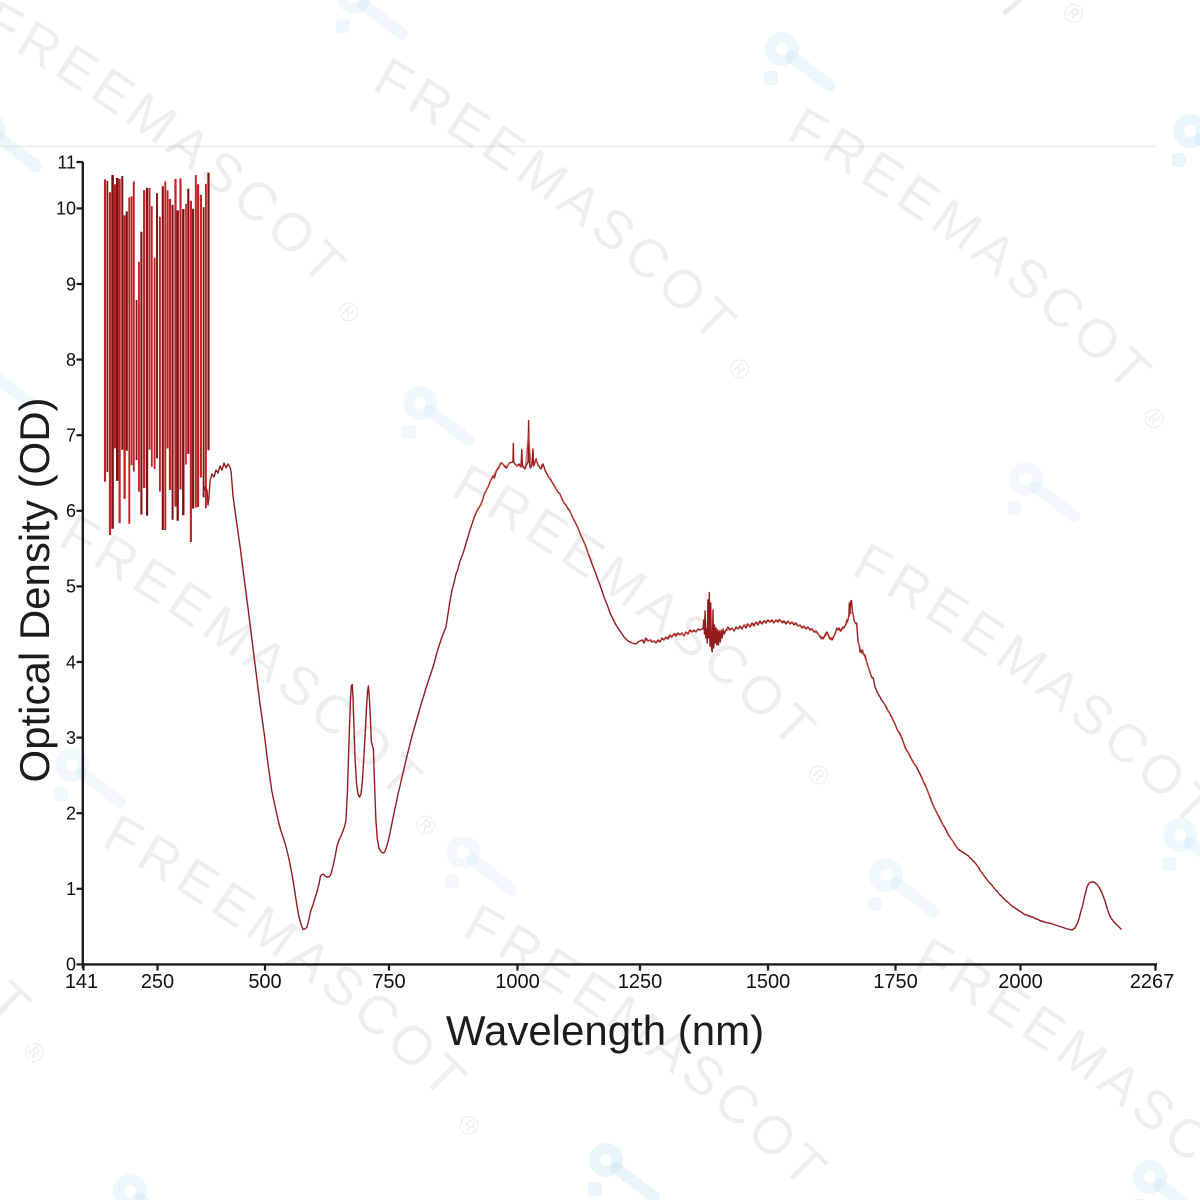  What do you see at coordinates (71, 814) in the screenshot?
I see `svg-text: 2` at bounding box center [71, 814].